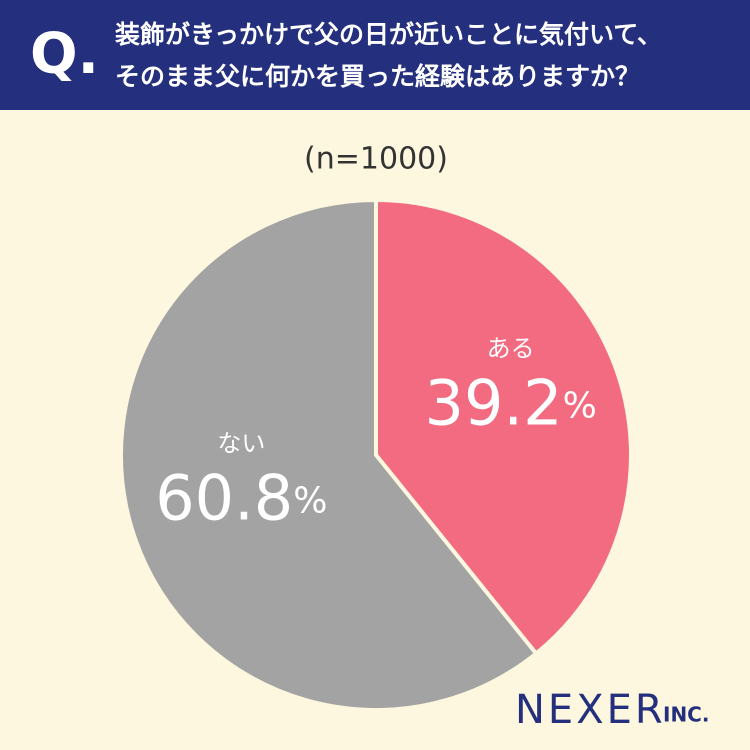  Describe the element at coordinates (241, 444) in the screenshot. I see `slice-label: ない` at that location.